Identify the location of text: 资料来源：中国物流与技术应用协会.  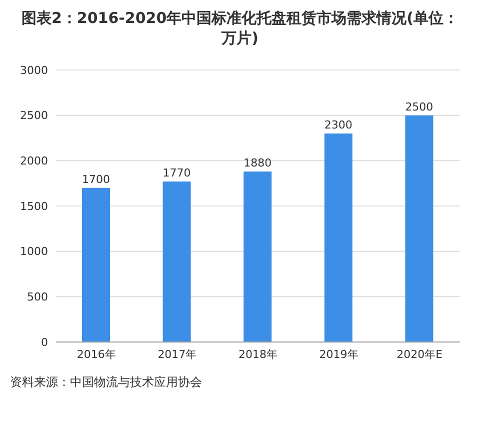
(106, 382).